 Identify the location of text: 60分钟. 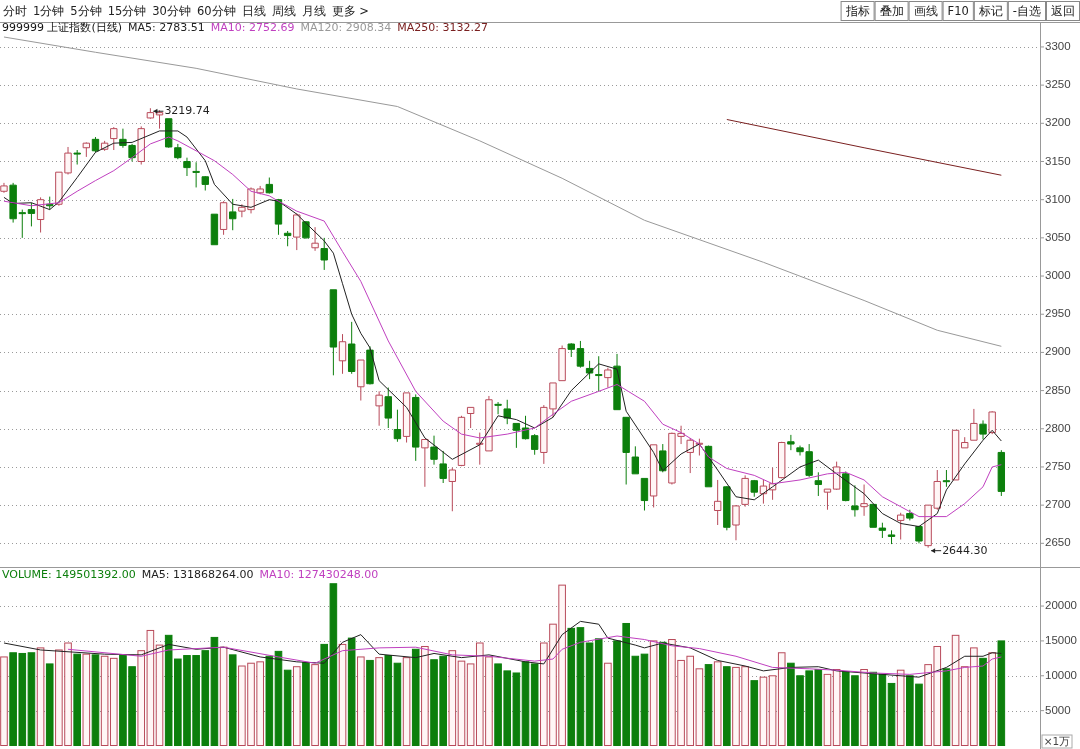
(216, 10).